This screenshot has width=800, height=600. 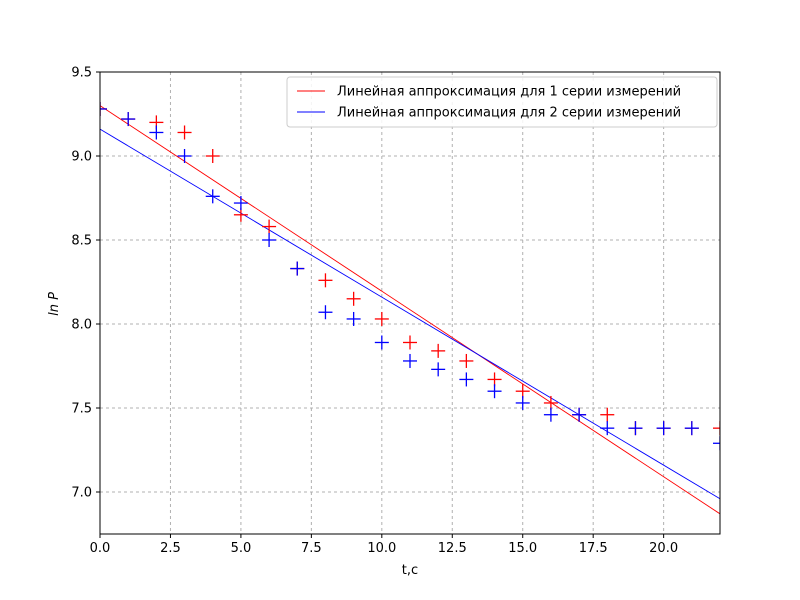 What do you see at coordinates (100, 548) in the screenshot?
I see `x-tick-label: 0.0` at bounding box center [100, 548].